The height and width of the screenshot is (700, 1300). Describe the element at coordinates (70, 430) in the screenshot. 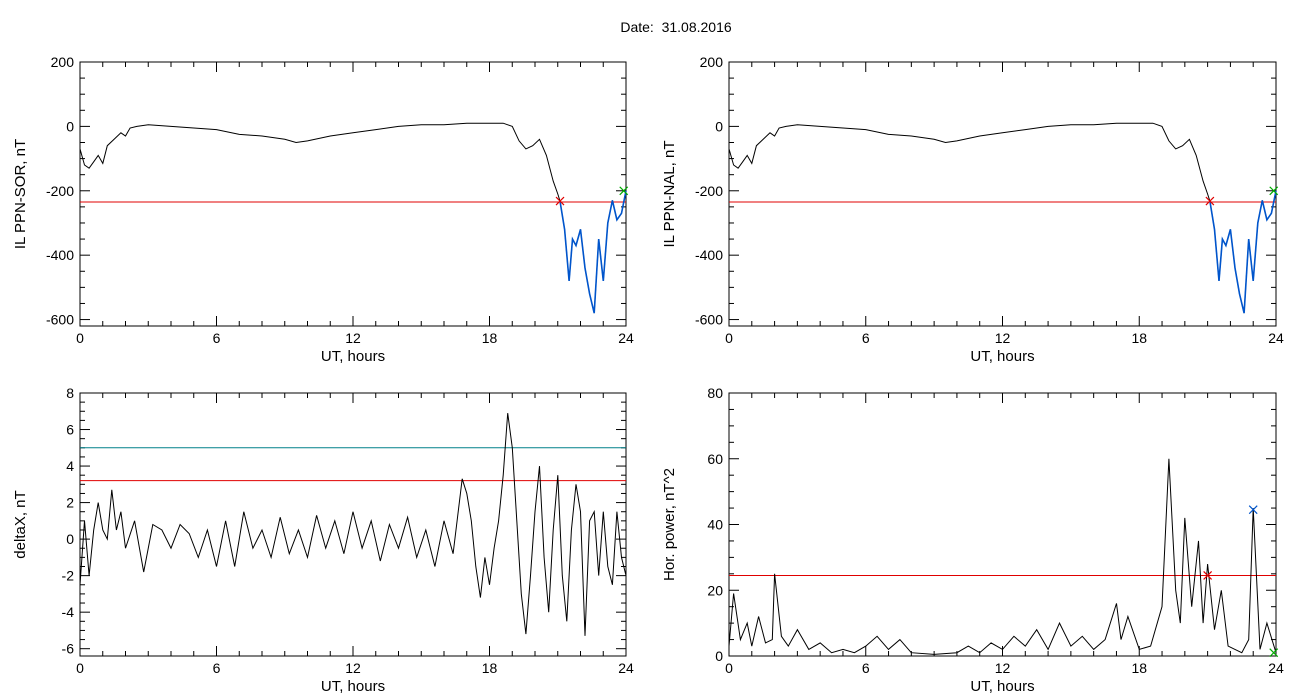

I see `y-tick-label: 6` at that location.